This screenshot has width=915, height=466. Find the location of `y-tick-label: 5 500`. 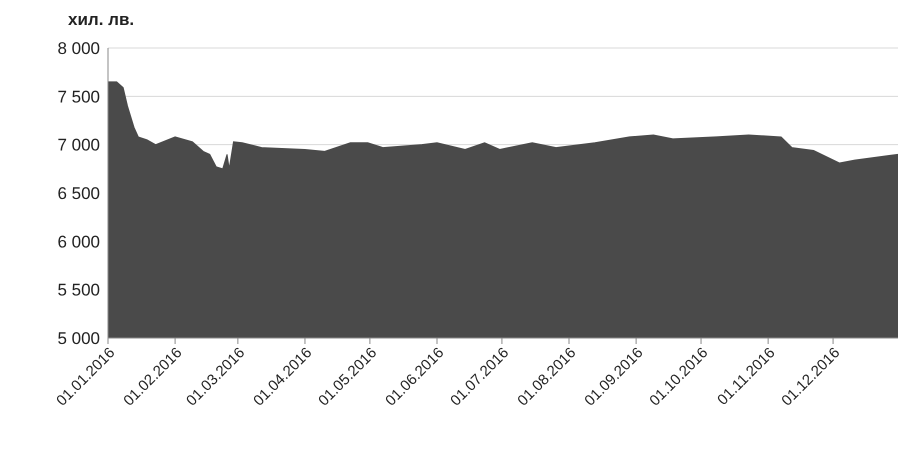

y-tick-label: 5 500 is located at coordinates (78, 290).